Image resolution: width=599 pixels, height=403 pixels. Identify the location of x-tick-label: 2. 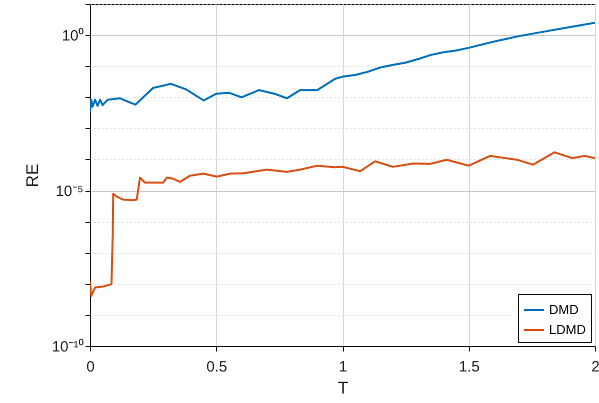
(595, 367).